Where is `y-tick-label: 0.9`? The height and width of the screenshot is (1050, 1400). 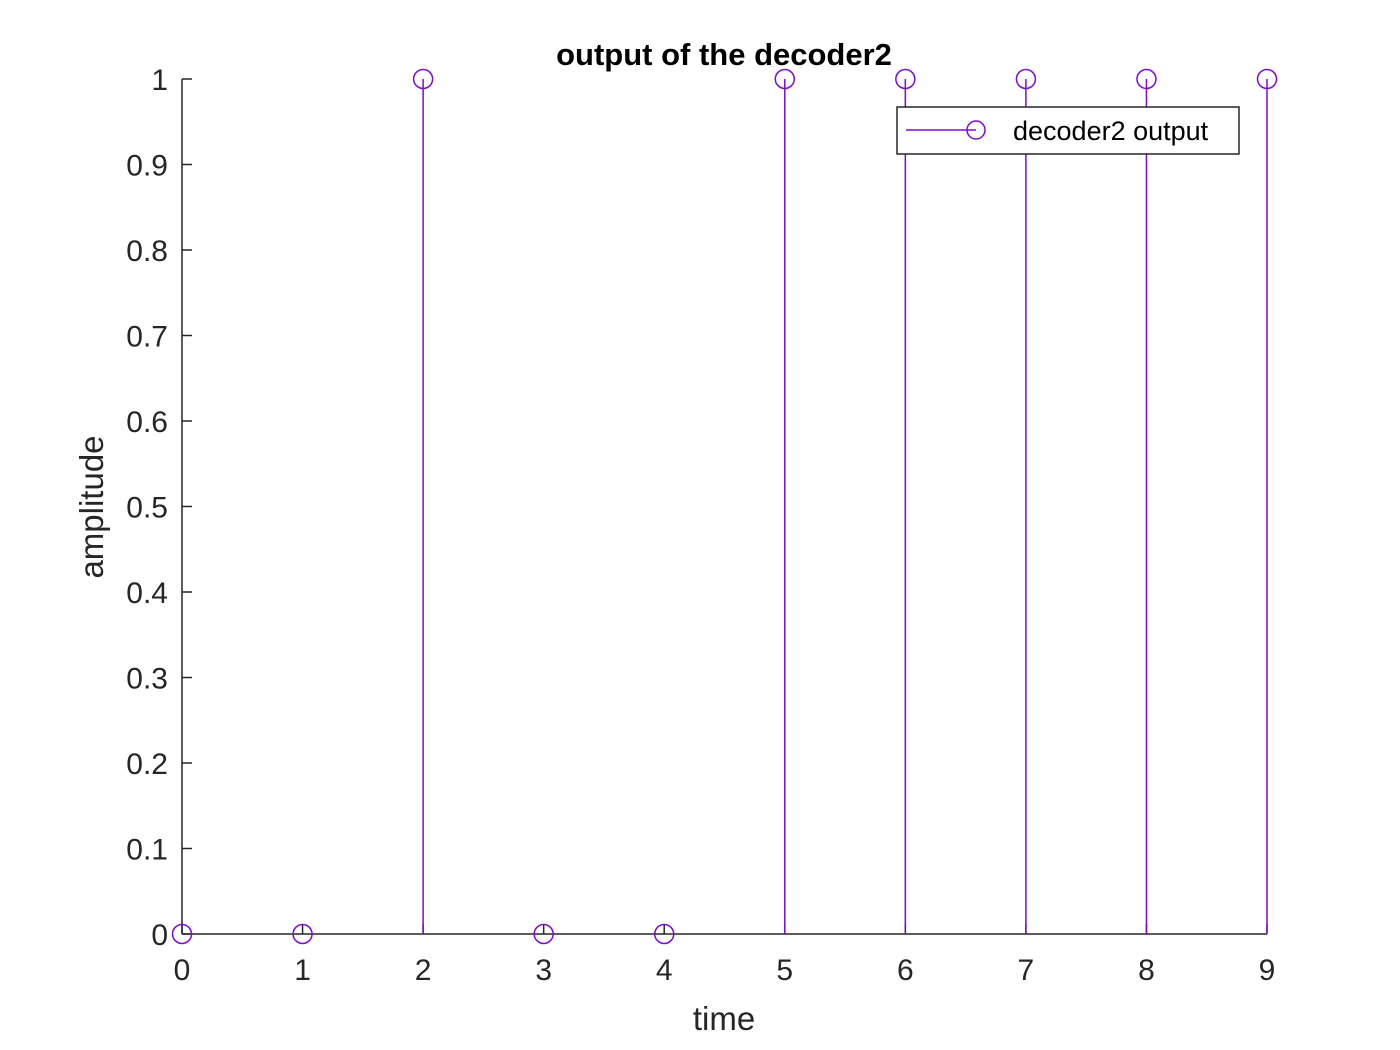
y-tick-label: 0.9 is located at coordinates (147, 166).